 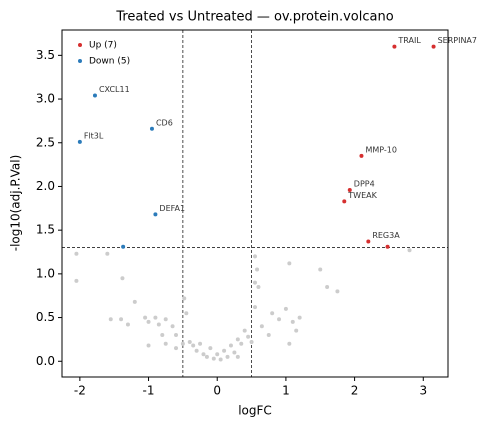 What do you see at coordinates (149, 391) in the screenshot?
I see `x-tick-label: -1` at bounding box center [149, 391].